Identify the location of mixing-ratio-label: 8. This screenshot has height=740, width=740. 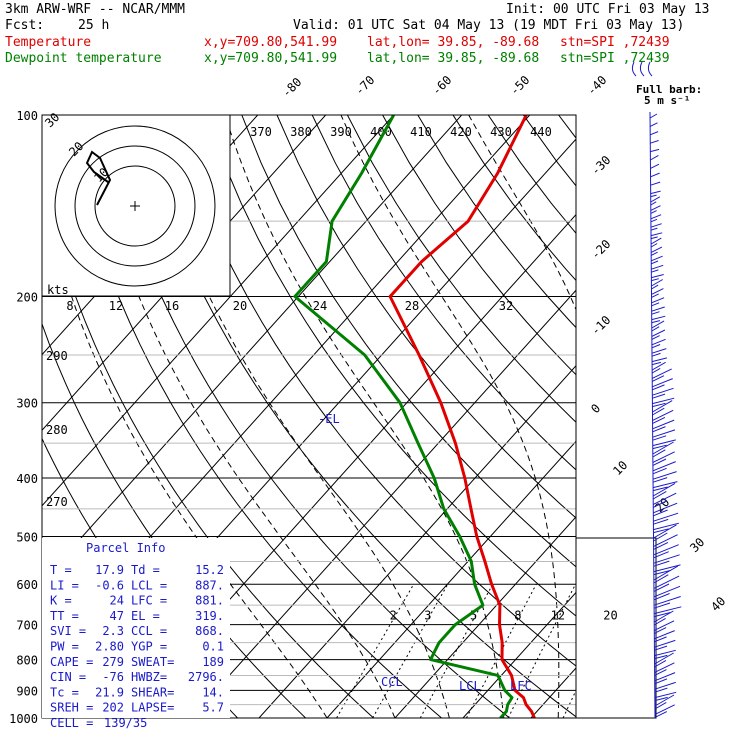
(517, 616).